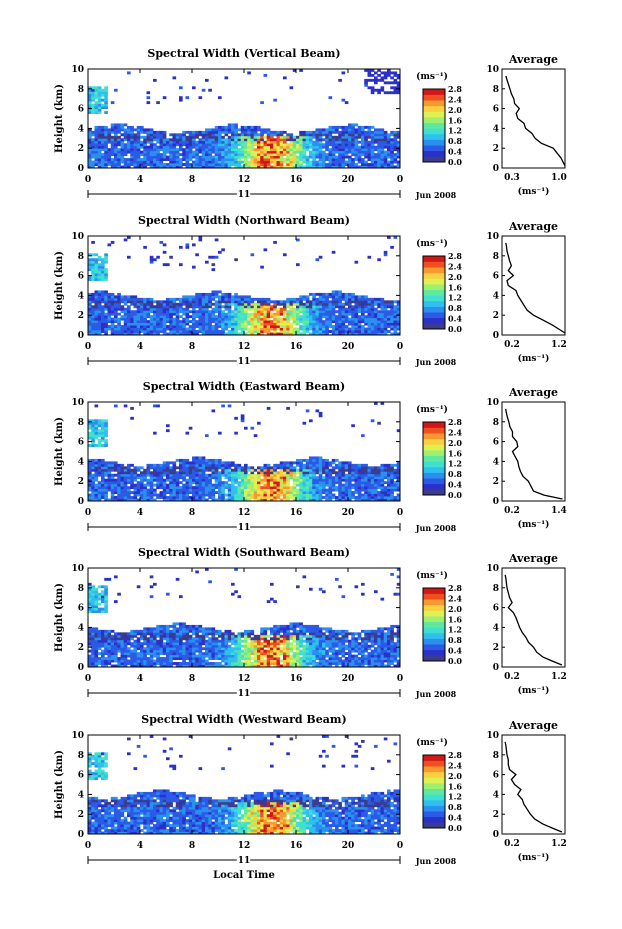 The height and width of the screenshot is (929, 622). I want to click on colorbar-segment, so click(434, 108).